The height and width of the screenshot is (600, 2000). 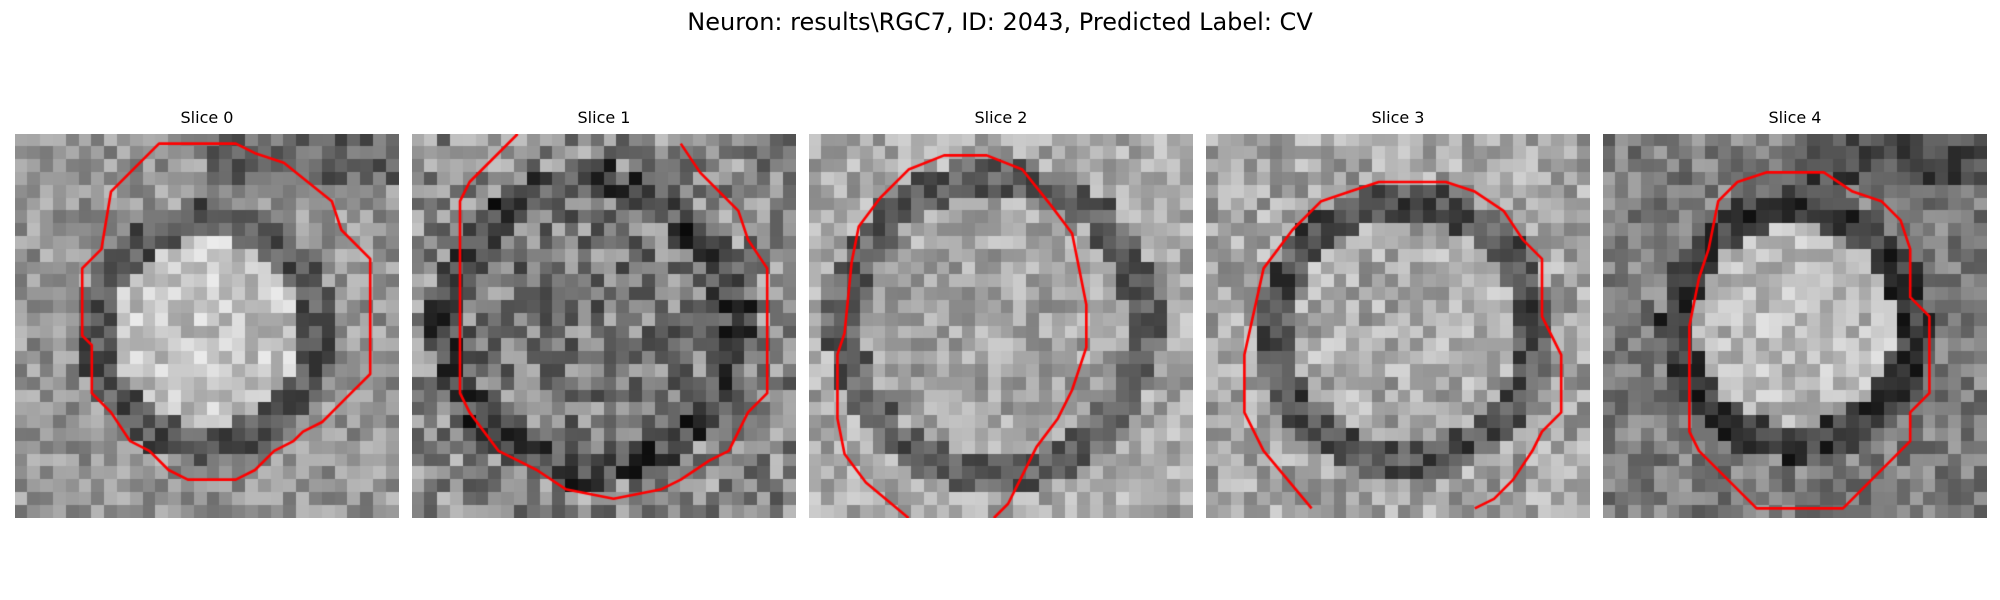 What do you see at coordinates (604, 117) in the screenshot?
I see `slice-title: Slice 1` at bounding box center [604, 117].